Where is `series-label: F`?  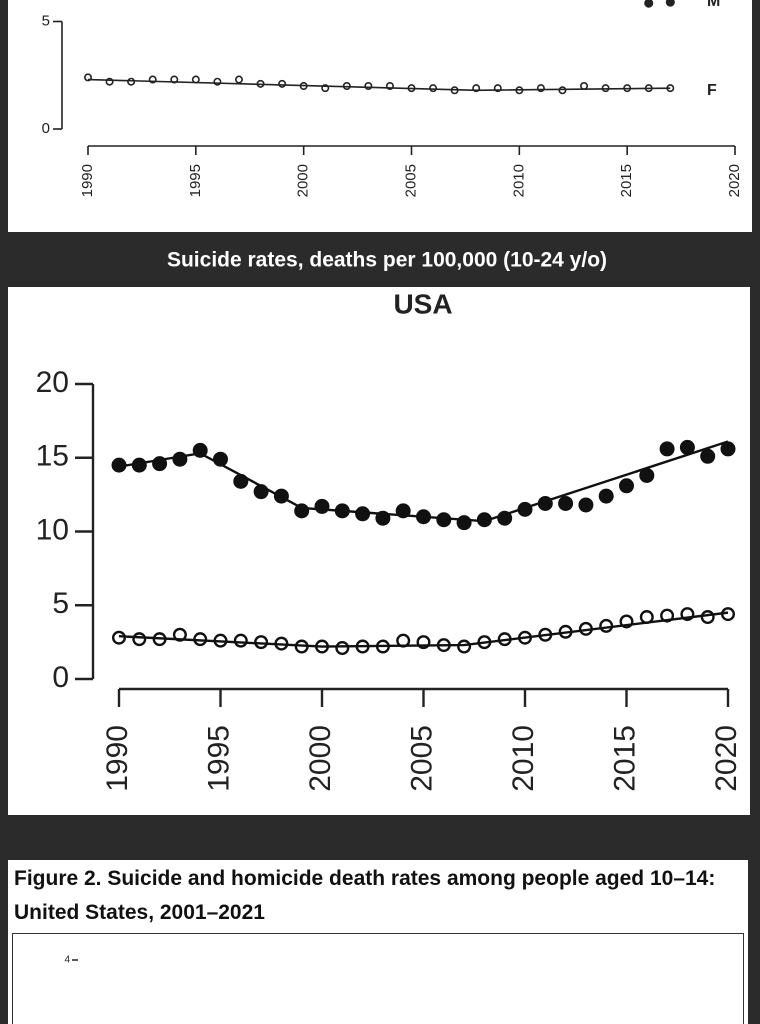 series-label: F is located at coordinates (712, 90).